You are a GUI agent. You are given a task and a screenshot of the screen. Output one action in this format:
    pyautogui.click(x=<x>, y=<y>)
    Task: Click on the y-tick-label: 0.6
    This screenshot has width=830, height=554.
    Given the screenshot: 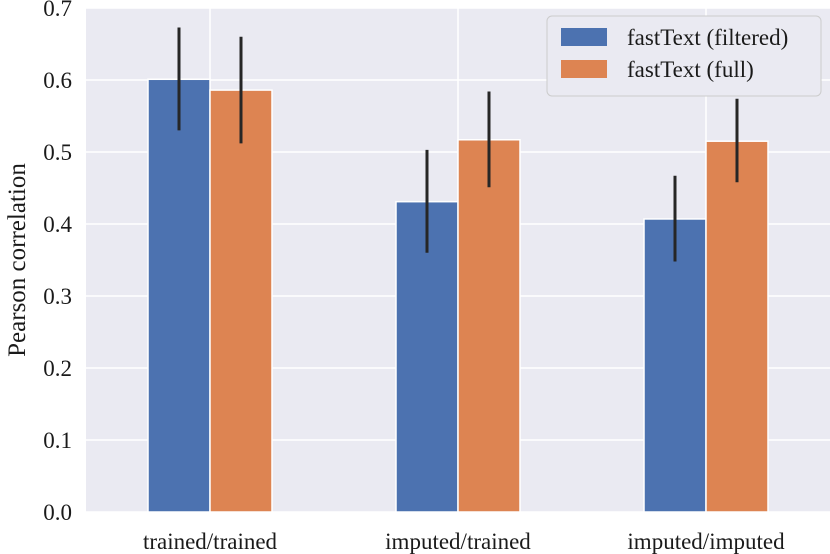 What is the action you would take?
    pyautogui.click(x=57, y=80)
    